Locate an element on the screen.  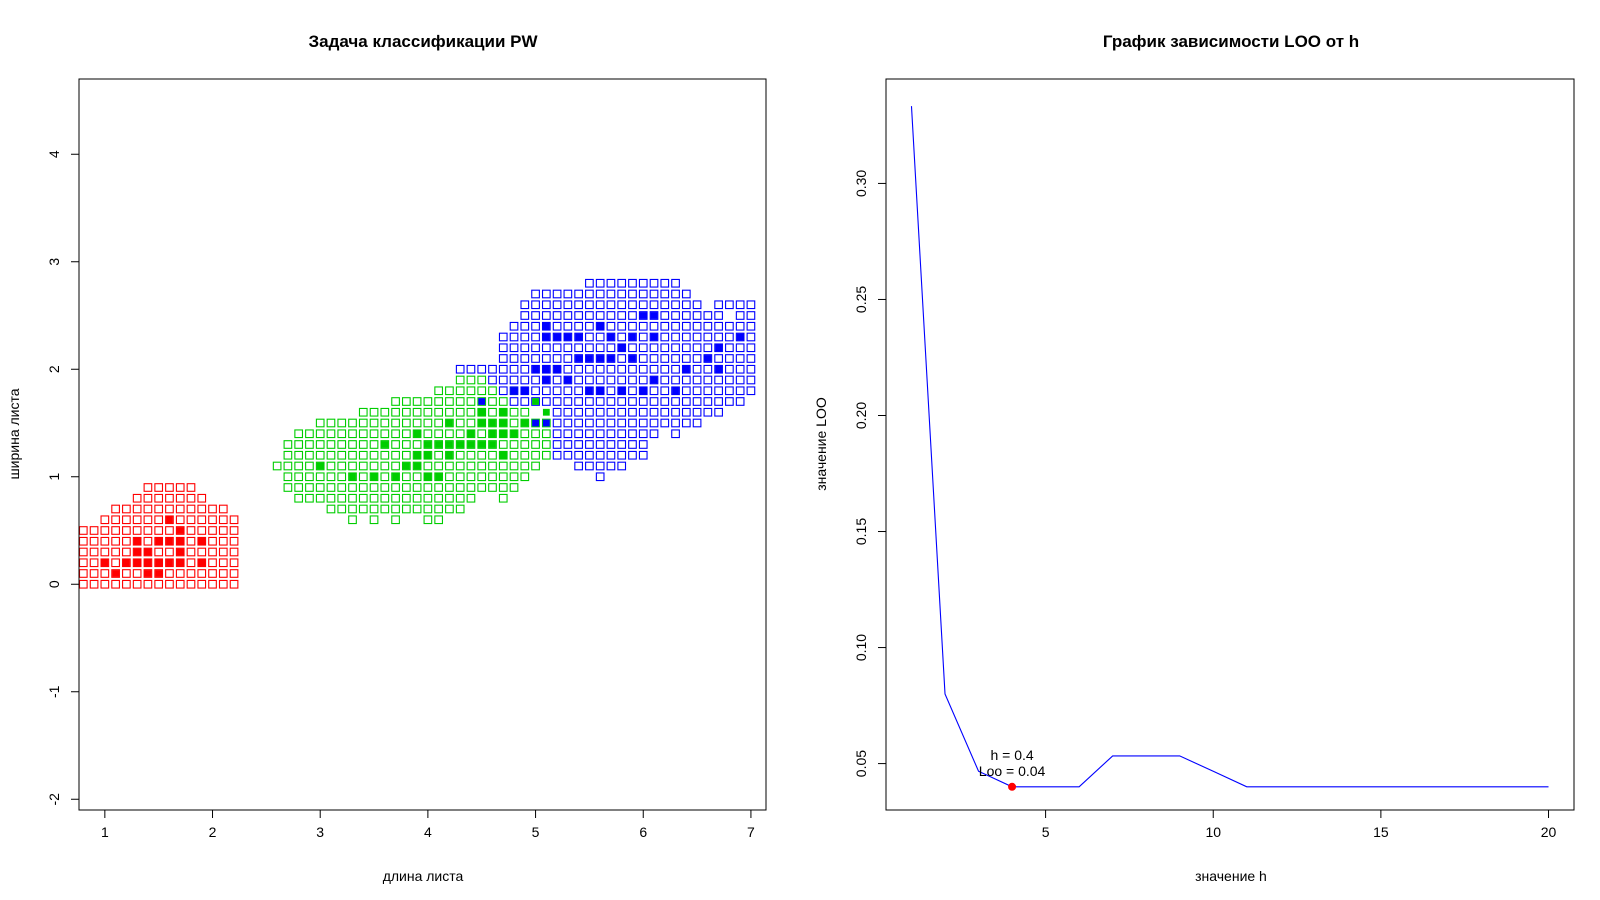
left-y-tick-label: 0 is located at coordinates (54, 584).